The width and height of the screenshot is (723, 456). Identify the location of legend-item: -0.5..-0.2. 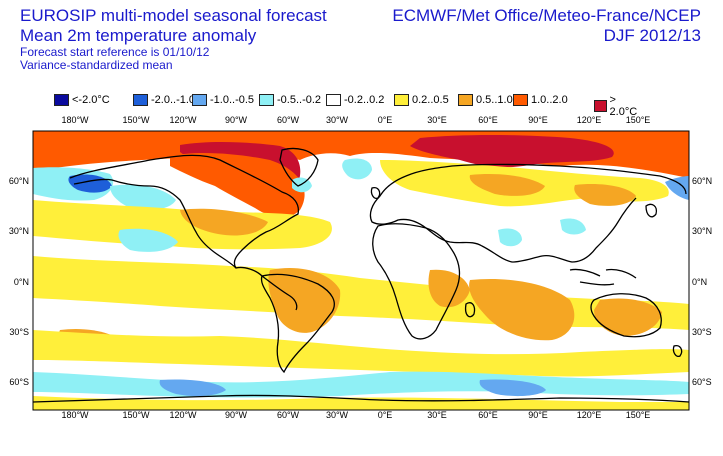
(290, 100).